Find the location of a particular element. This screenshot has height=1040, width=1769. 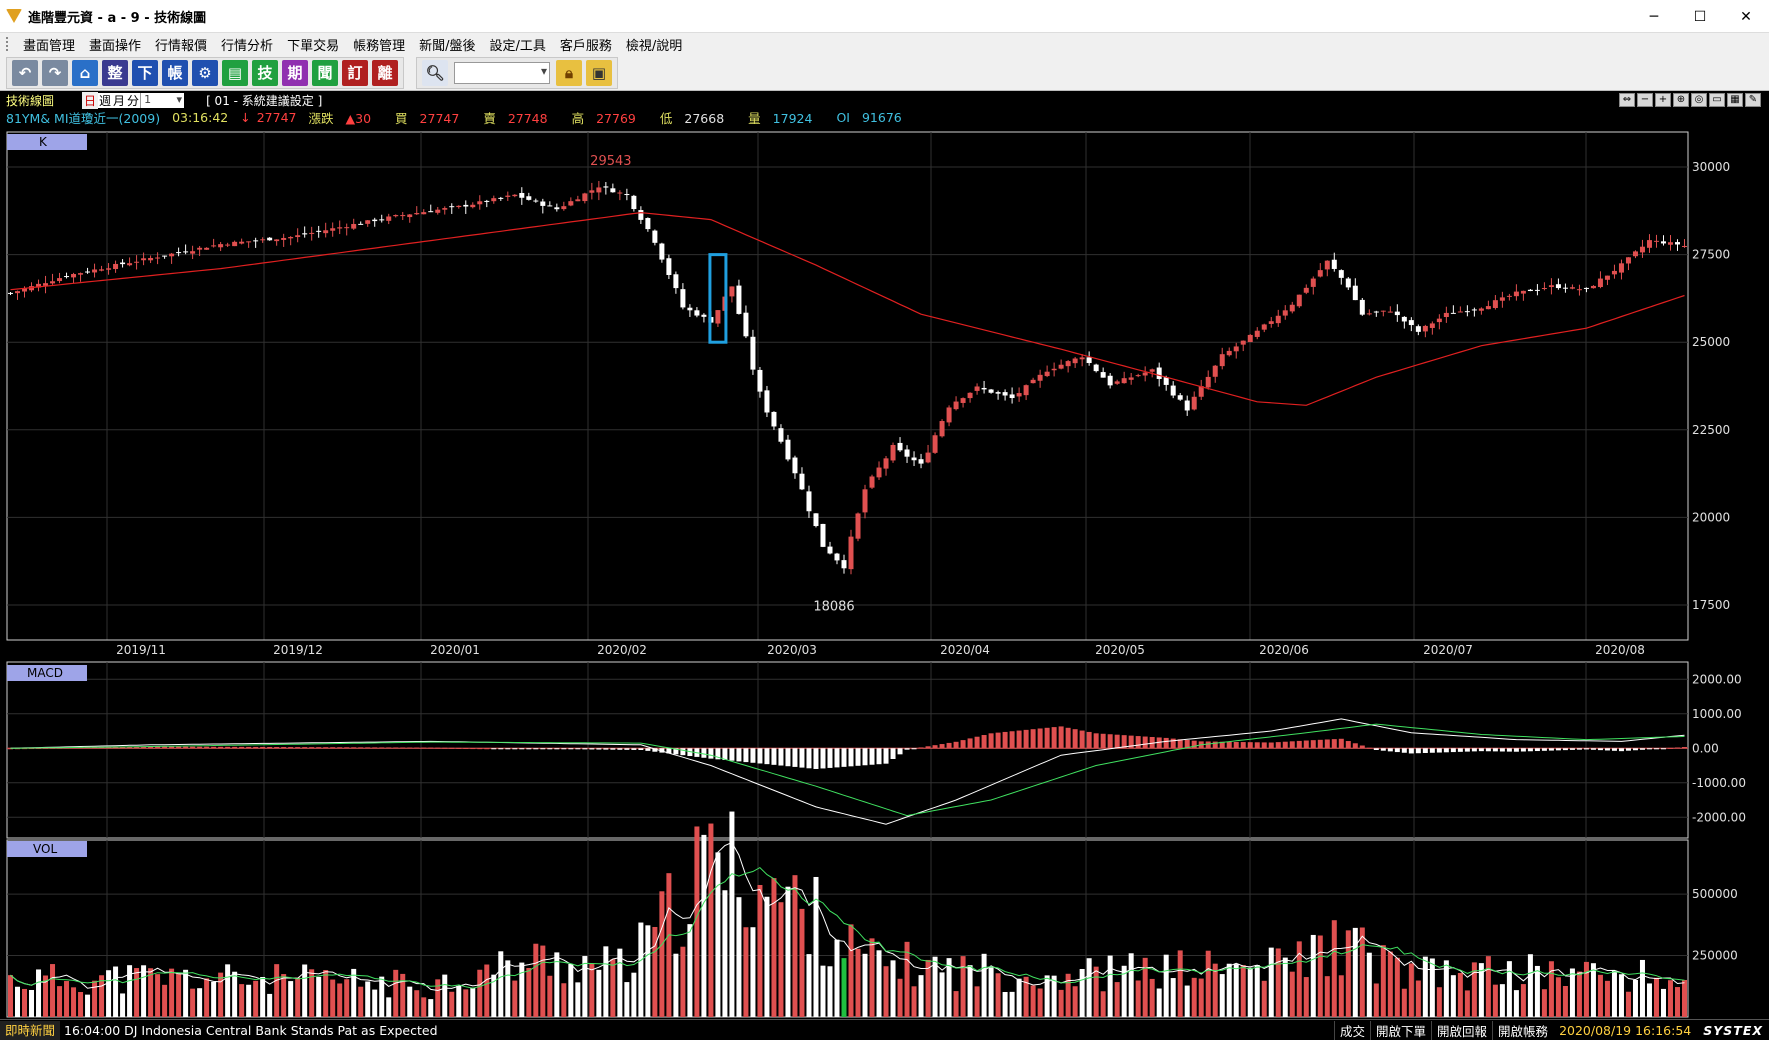

zoom-in-icon: + is located at coordinates (1663, 100).